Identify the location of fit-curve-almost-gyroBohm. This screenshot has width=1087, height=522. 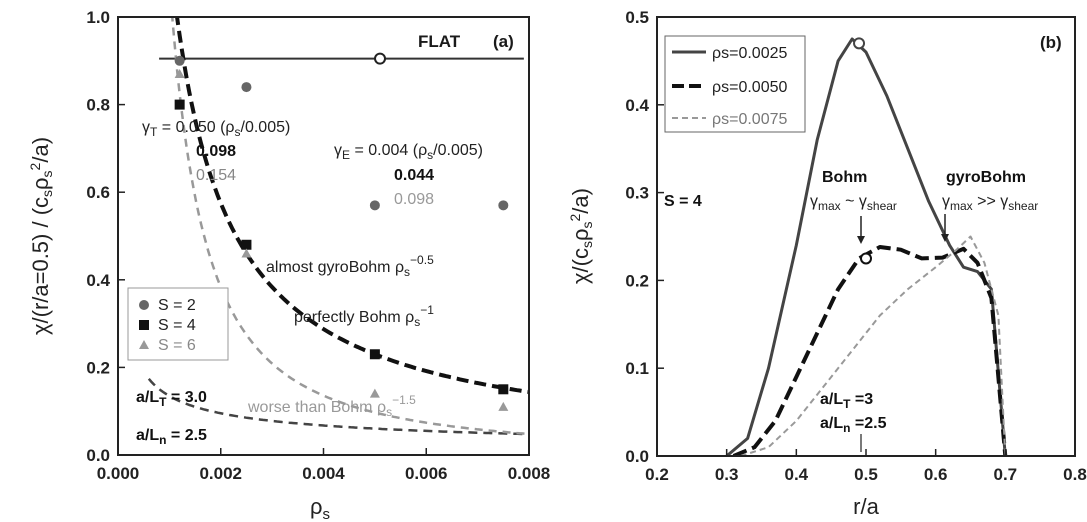
(338, 406).